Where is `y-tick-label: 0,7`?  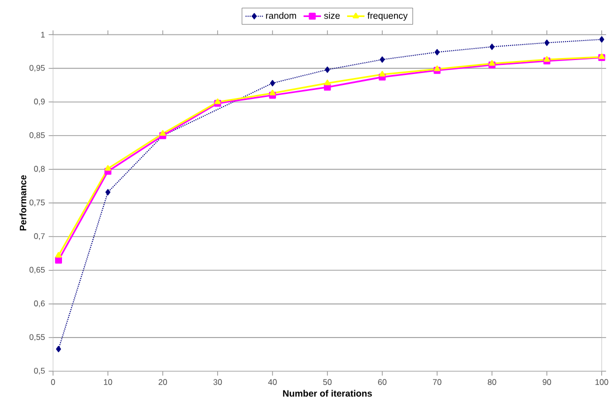
y-tick-label: 0,7 is located at coordinates (39, 236).